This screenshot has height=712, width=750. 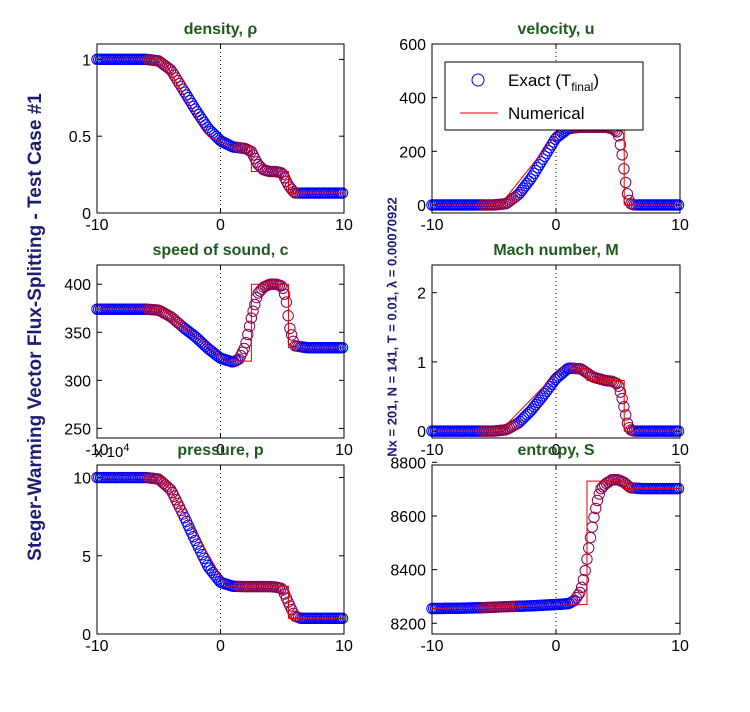 What do you see at coordinates (555, 250) in the screenshot?
I see `panel-title: Mach number, M` at bounding box center [555, 250].